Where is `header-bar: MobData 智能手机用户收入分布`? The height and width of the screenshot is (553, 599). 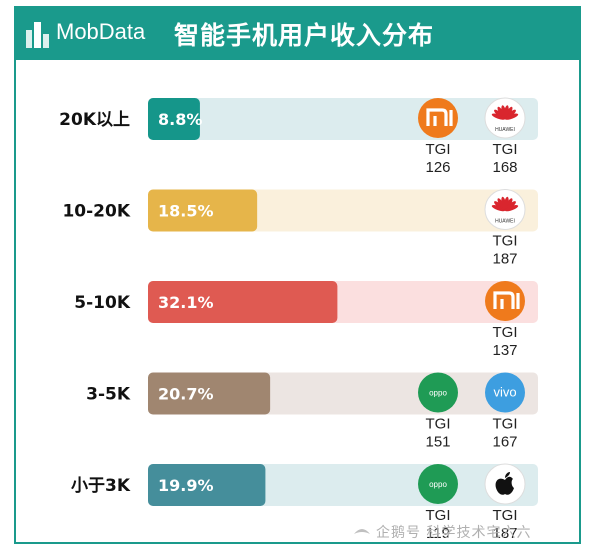 header-bar: MobData 智能手机用户收入分布 is located at coordinates (297, 33).